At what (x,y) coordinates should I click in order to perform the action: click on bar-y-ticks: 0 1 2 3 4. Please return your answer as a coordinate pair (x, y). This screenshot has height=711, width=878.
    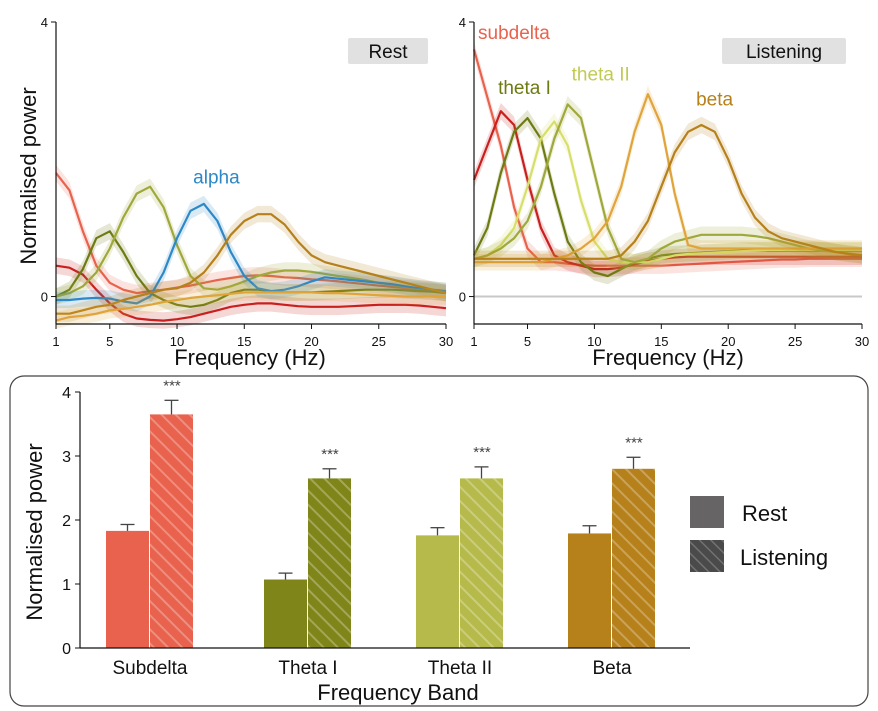
    Looking at the image, I should click on (71, 521).